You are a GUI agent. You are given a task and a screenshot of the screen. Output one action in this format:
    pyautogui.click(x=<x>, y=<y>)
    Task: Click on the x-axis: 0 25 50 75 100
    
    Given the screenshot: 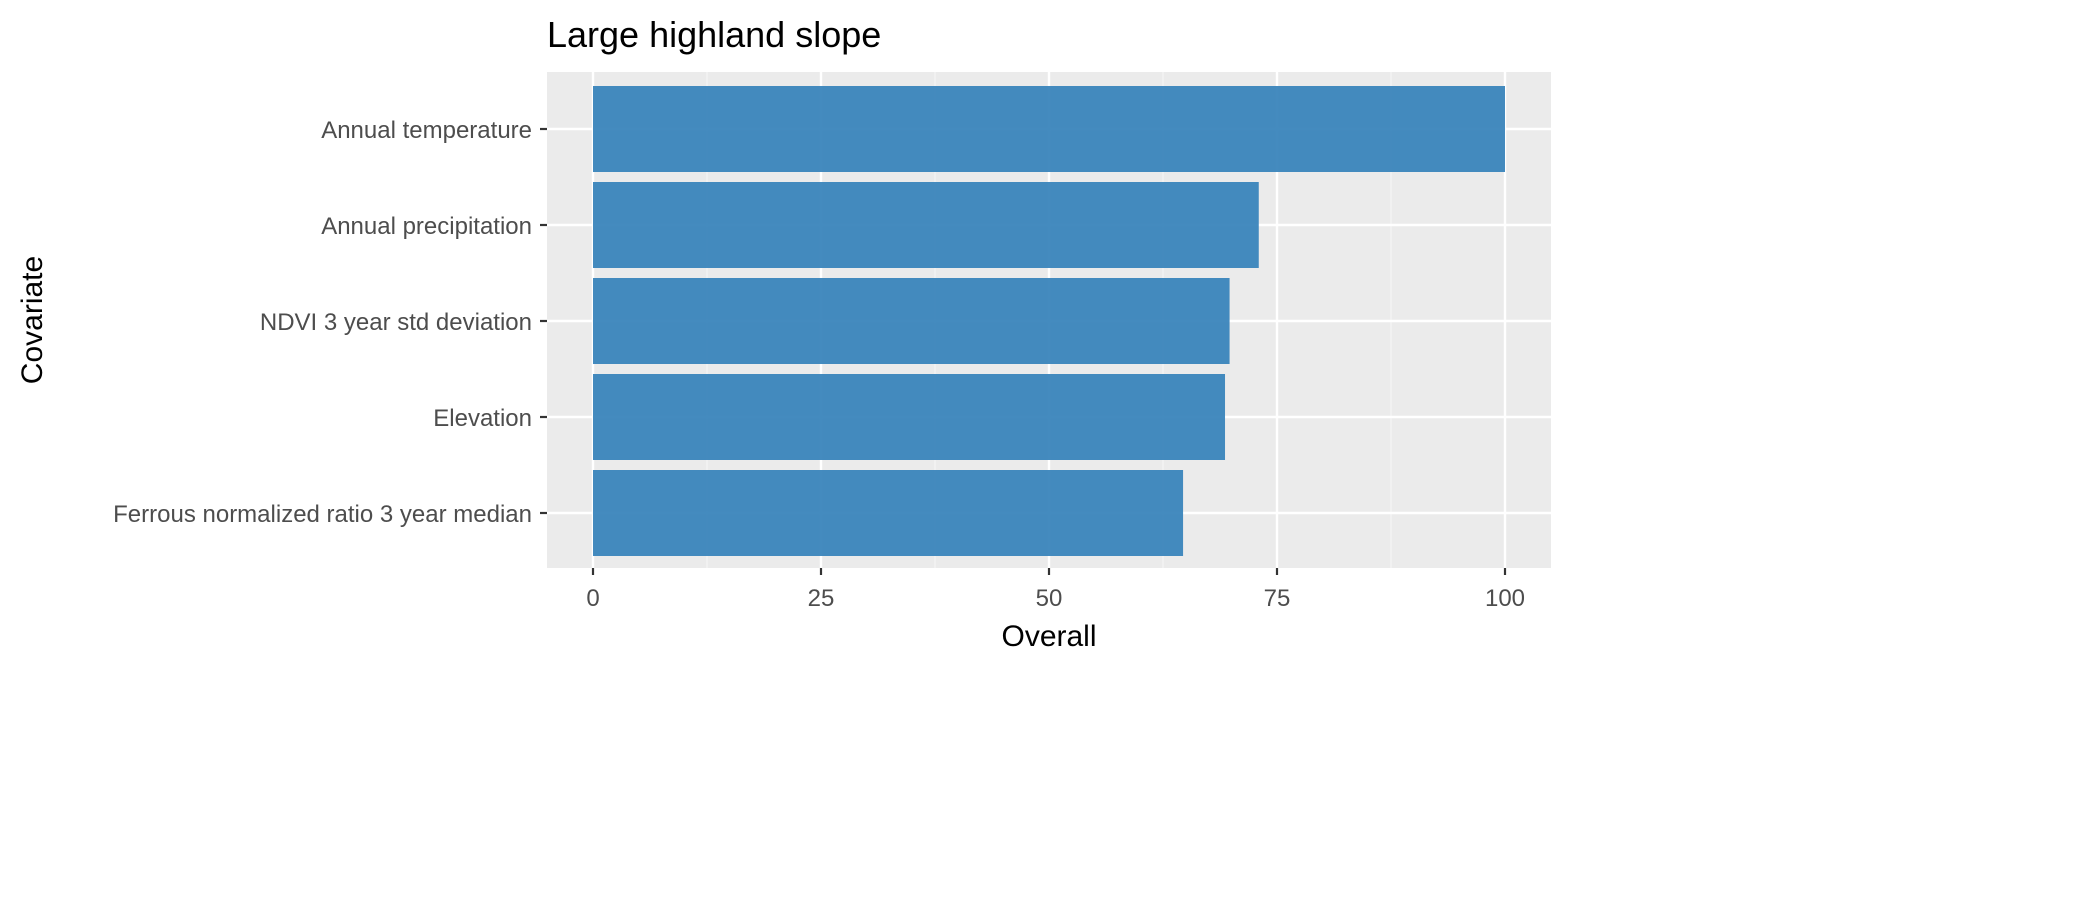 What is the action you would take?
    pyautogui.click(x=1055, y=590)
    